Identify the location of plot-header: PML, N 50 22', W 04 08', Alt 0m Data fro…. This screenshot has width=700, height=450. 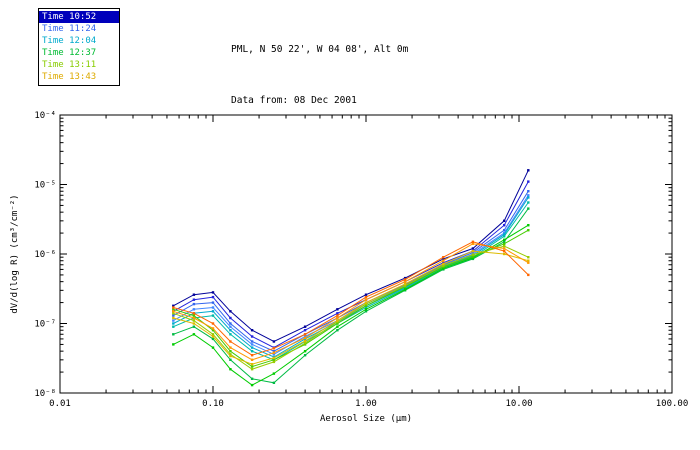
(319, 75).